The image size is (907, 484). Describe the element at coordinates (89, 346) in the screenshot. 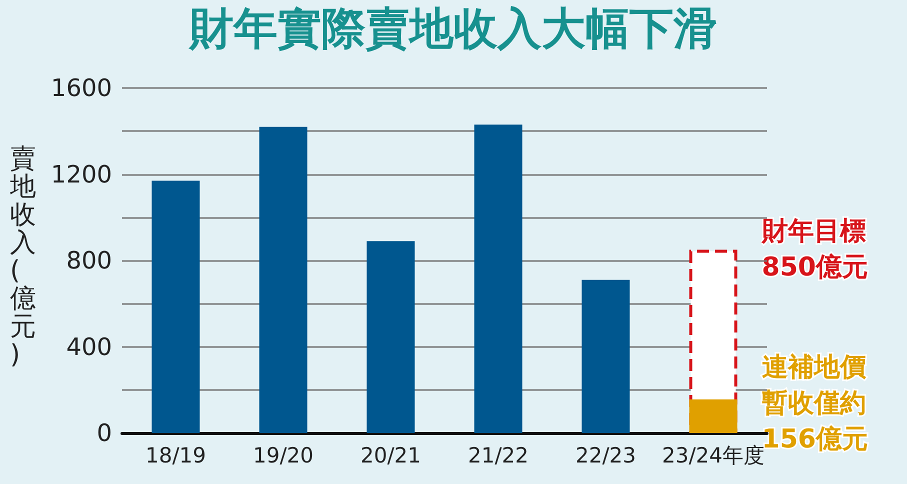

I see `y-tick-label: 400` at that location.